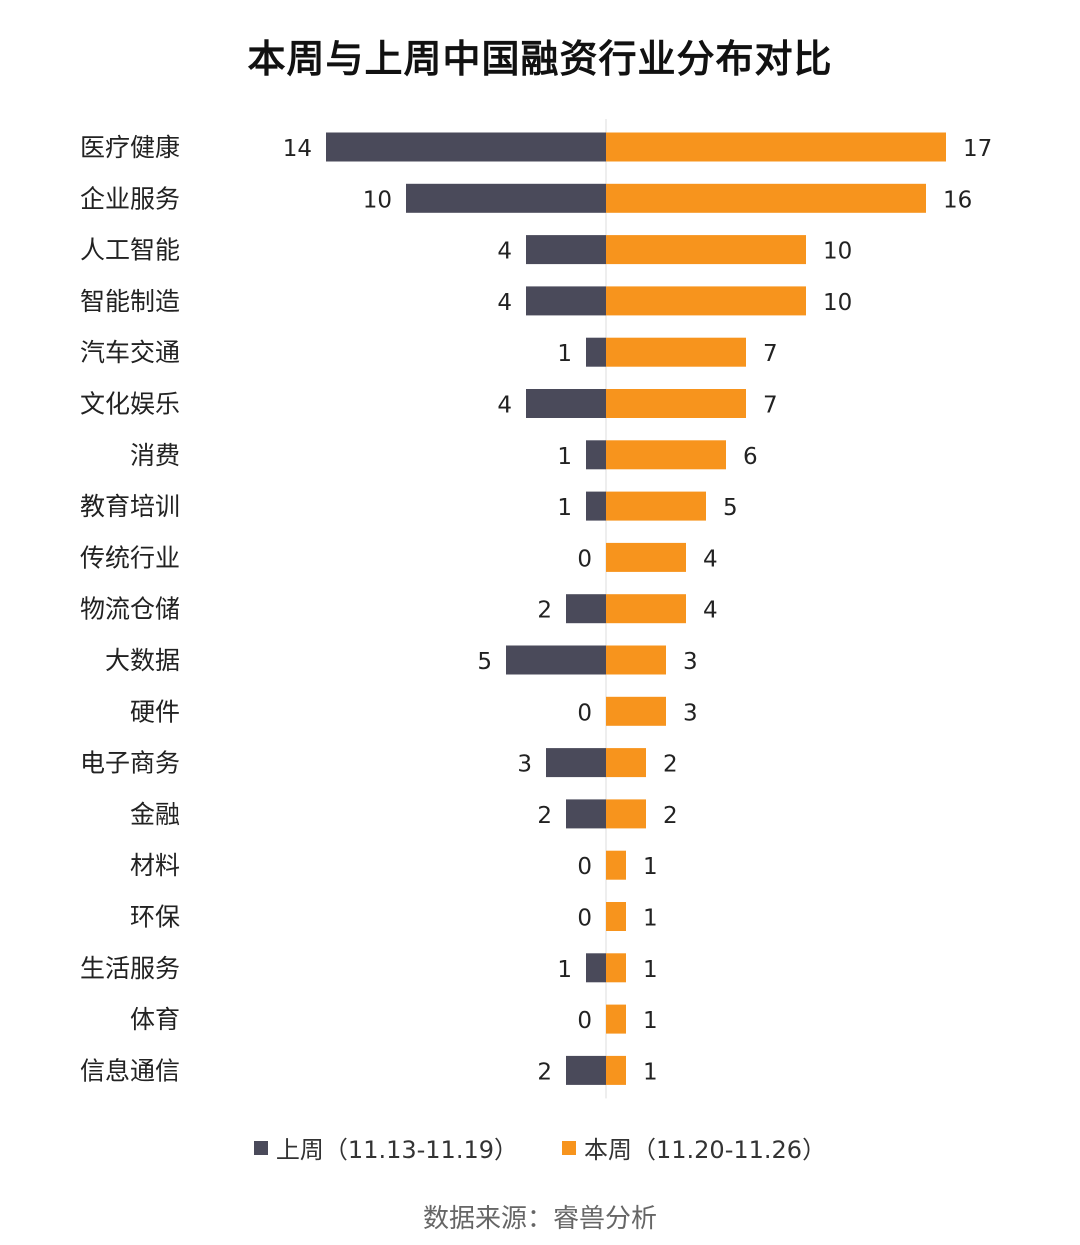 This screenshot has width=1080, height=1245. I want to click on legend-item-last-week: 上周（11.13-11.19）, so click(385, 1147).